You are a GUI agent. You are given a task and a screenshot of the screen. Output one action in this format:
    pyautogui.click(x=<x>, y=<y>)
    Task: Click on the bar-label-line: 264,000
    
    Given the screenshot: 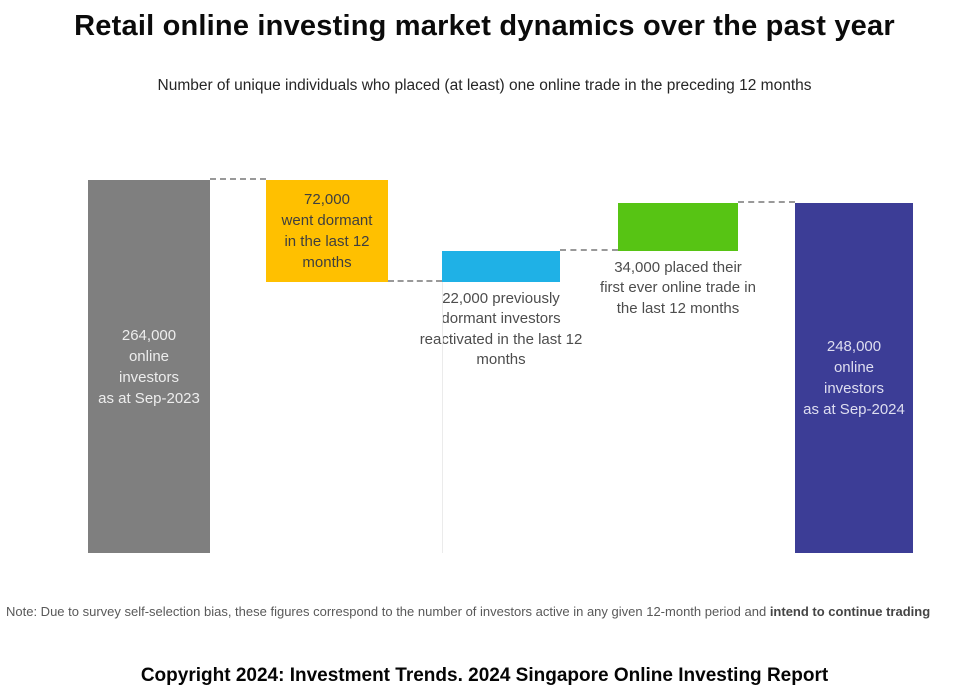 What is the action you would take?
    pyautogui.click(x=149, y=335)
    